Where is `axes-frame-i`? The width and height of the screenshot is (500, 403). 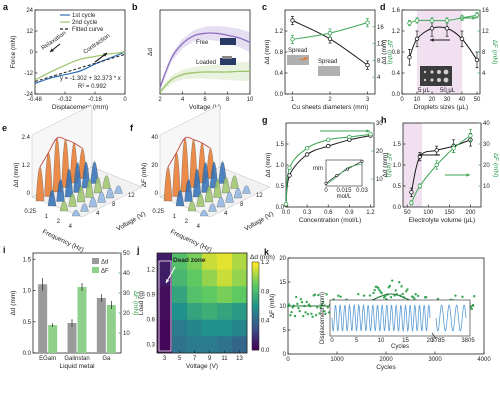 axes-frame-i is located at coordinates (77, 303).